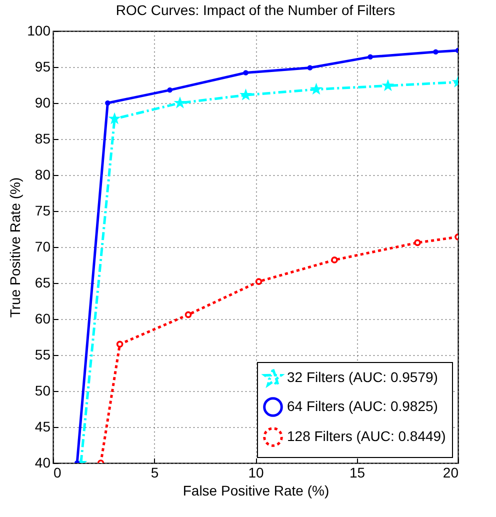  Describe the element at coordinates (58, 472) in the screenshot. I see `x-tick-label: 0` at that location.